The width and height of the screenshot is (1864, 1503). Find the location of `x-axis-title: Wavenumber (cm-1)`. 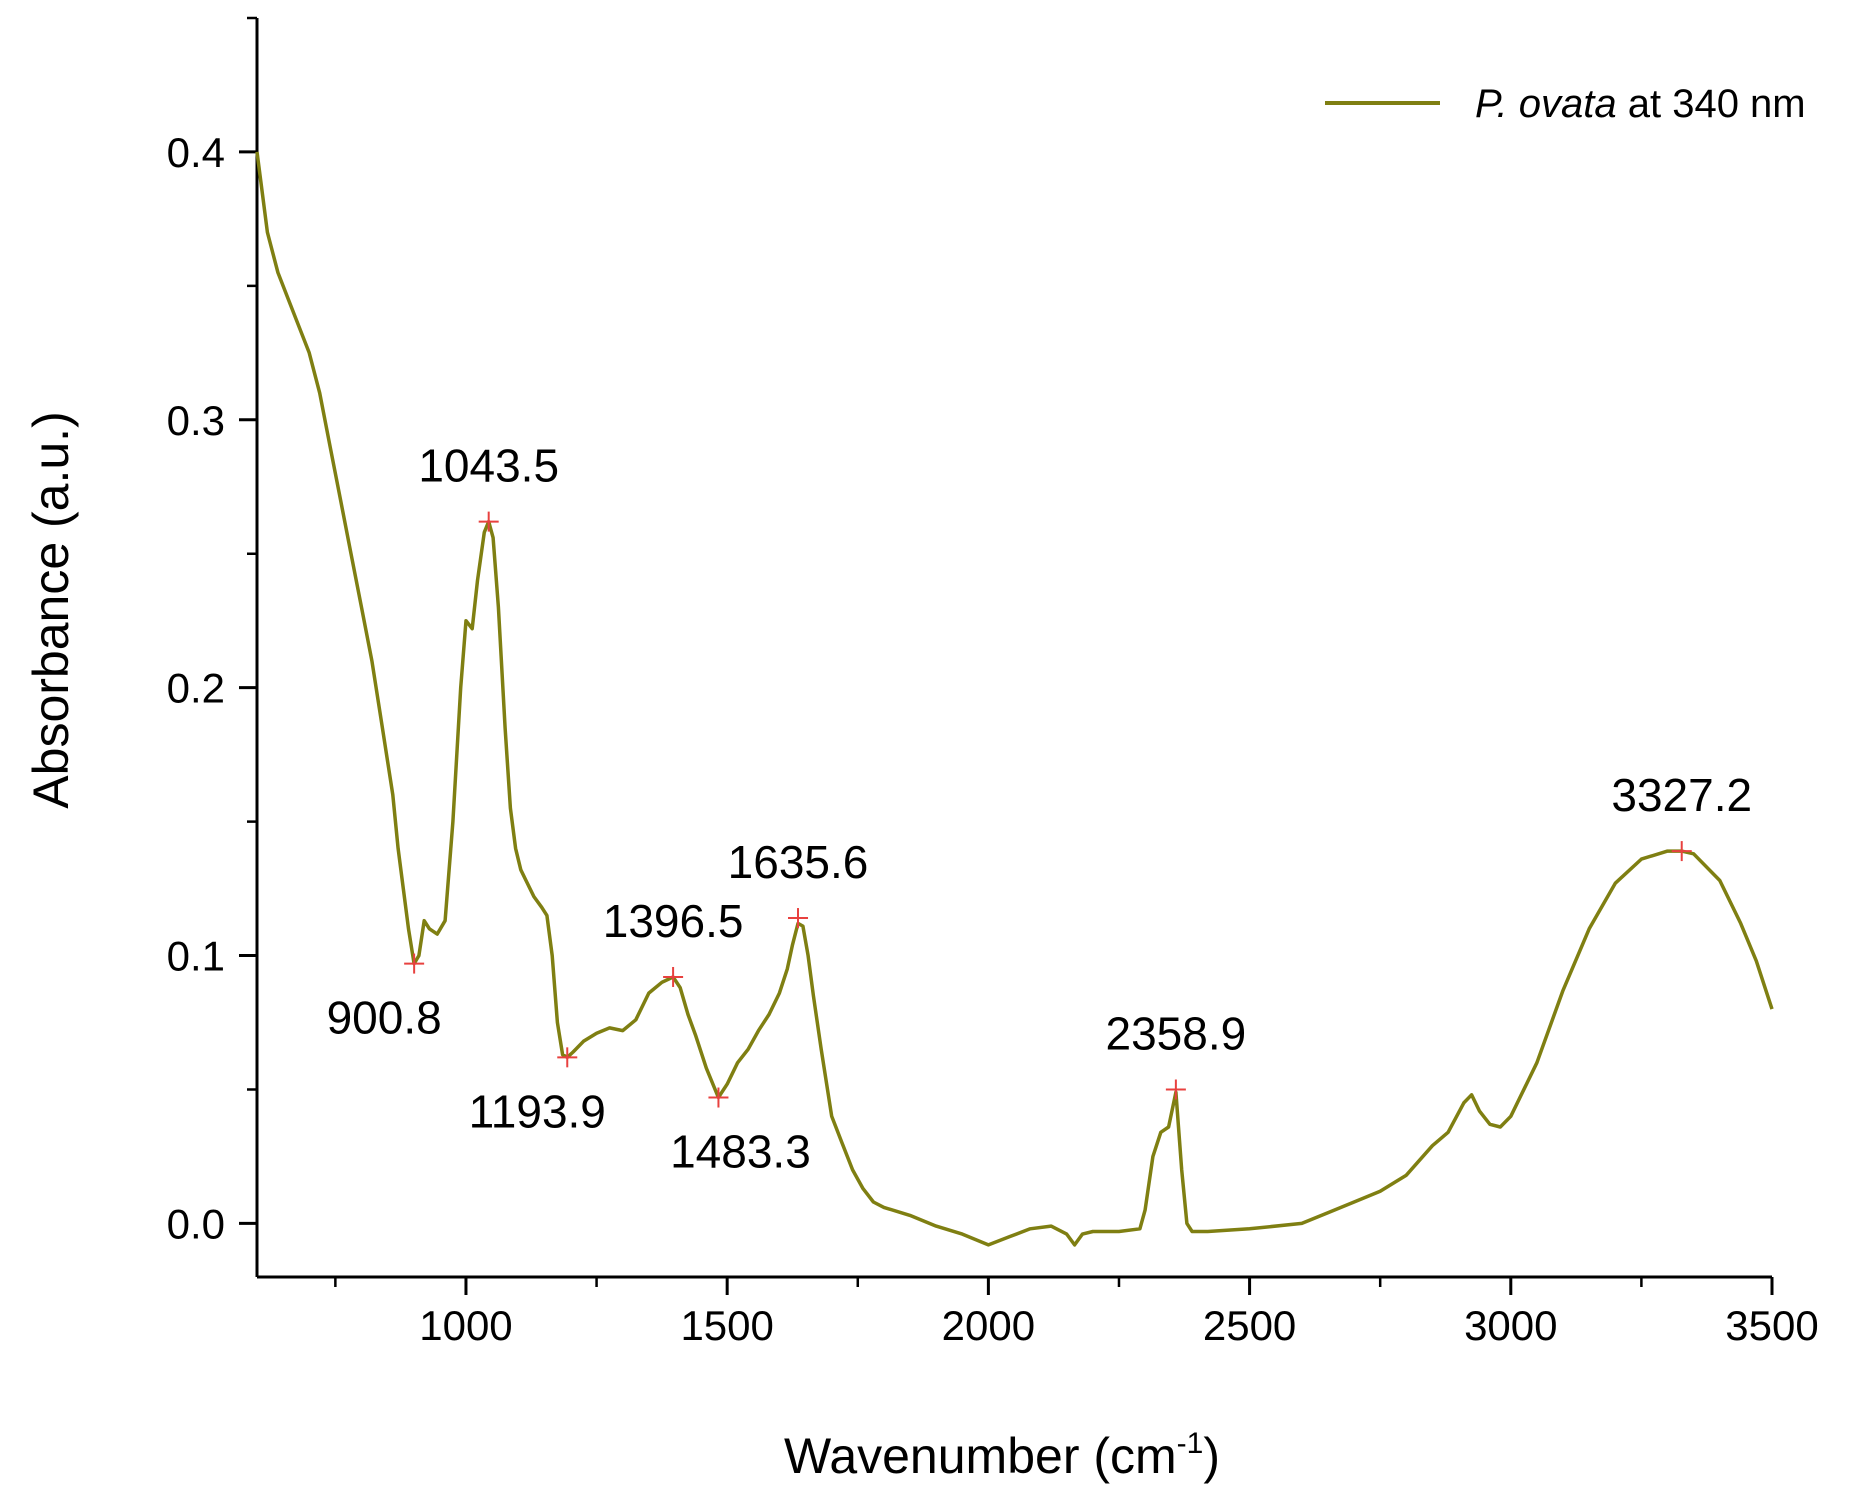

x-axis-title: Wavenumber (cm-1) is located at coordinates (1002, 1455).